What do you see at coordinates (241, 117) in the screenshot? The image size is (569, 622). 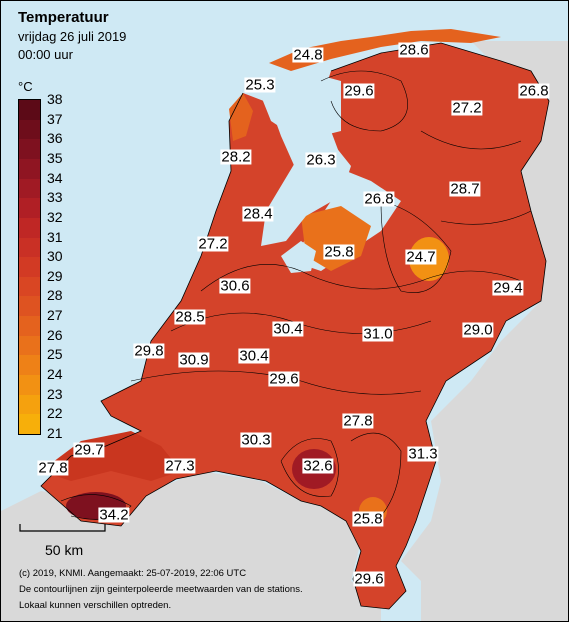 I see `texel-island` at bounding box center [241, 117].